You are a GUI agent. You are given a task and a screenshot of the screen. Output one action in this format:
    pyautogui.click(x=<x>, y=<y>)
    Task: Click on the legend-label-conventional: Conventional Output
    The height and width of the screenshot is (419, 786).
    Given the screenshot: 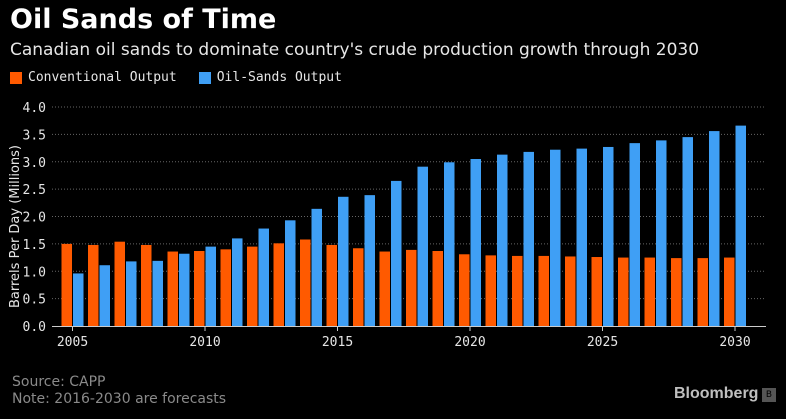 What is the action you would take?
    pyautogui.click(x=102, y=77)
    